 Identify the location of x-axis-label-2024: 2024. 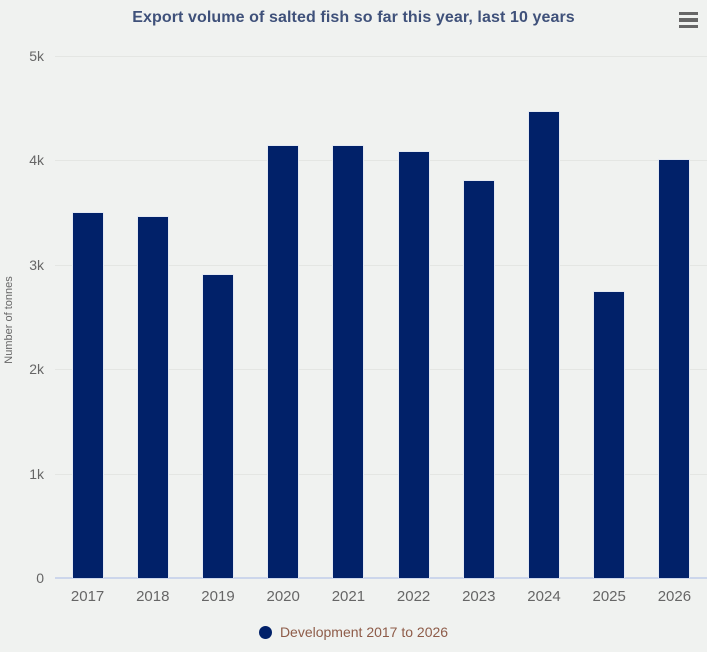
(544, 596).